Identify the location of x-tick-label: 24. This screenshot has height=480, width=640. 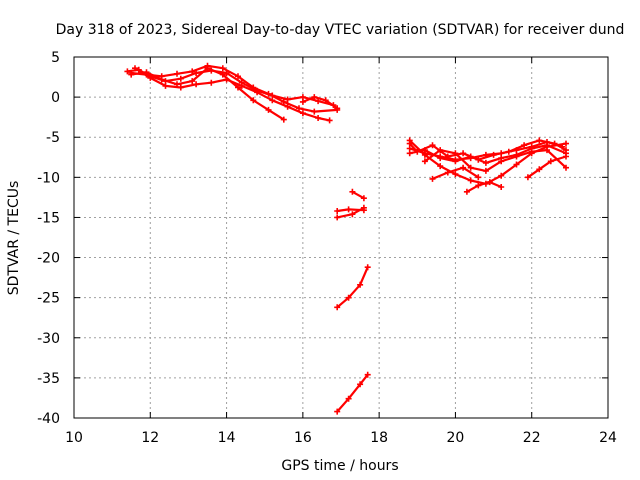
(608, 438).